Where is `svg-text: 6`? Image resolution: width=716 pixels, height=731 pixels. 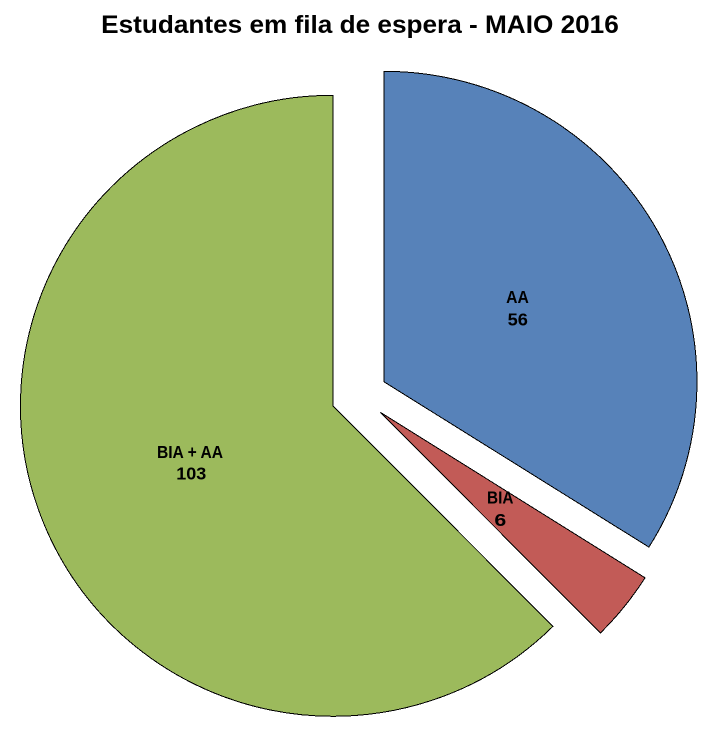 svg-text: 6 is located at coordinates (500, 520).